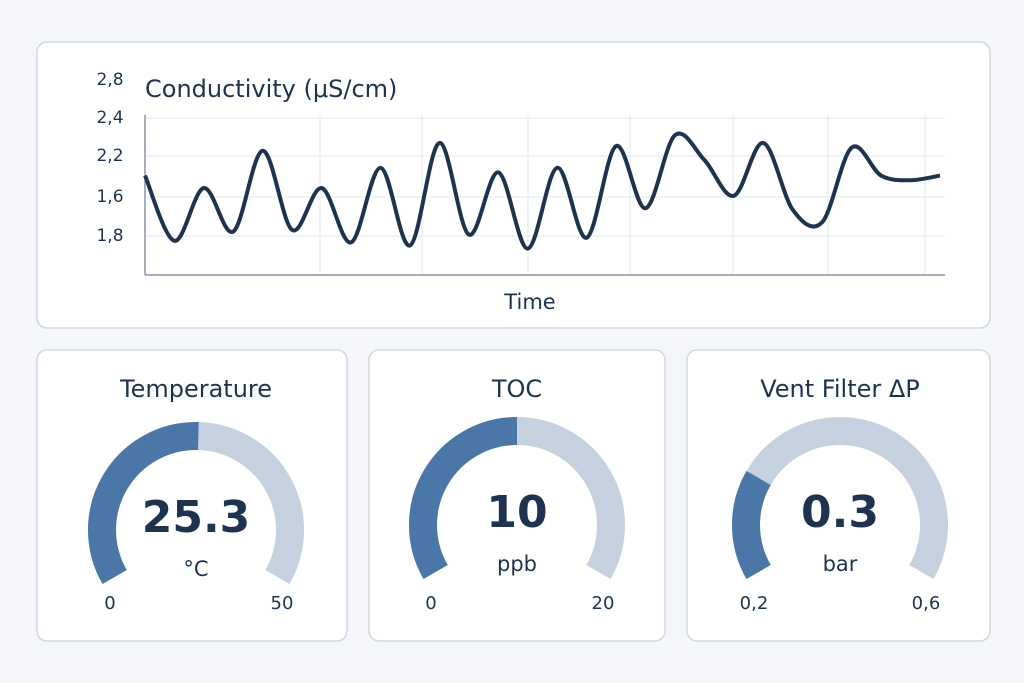  Describe the element at coordinates (516, 389) in the screenshot. I see `gauge-title: TOC` at that location.